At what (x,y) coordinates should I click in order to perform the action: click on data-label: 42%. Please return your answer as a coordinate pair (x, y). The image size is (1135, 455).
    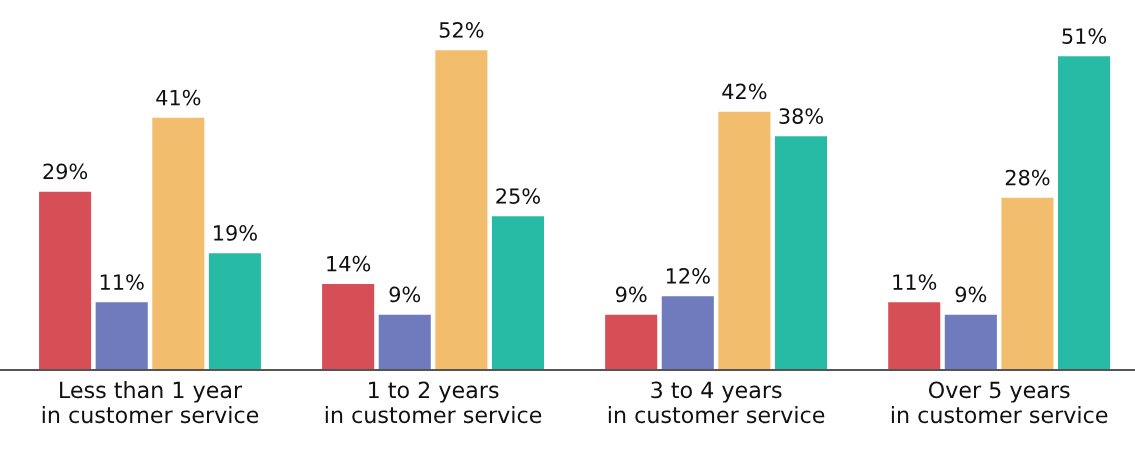
    Looking at the image, I should click on (744, 91).